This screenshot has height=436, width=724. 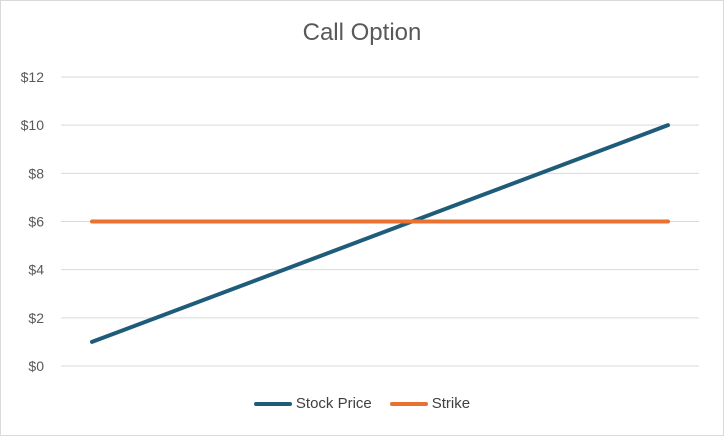 What do you see at coordinates (272, 403) in the screenshot?
I see `legend-swatch-stock-price` at bounding box center [272, 403].